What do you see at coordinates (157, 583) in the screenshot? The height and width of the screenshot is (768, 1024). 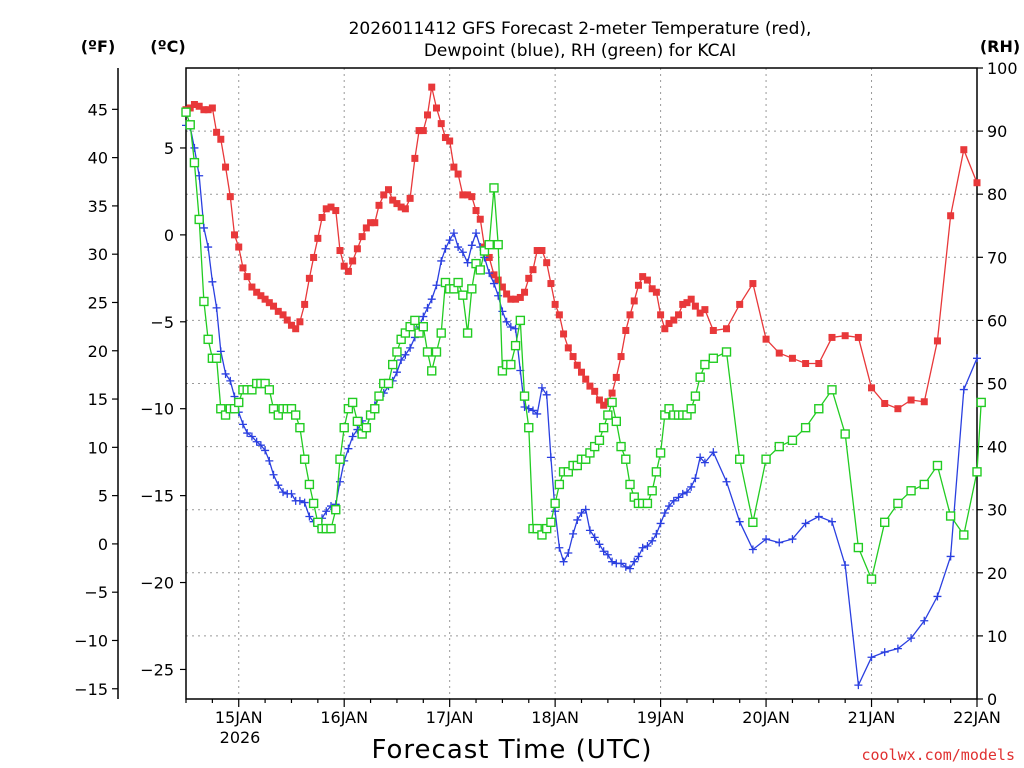 I see `celsius-tick-label: −20` at bounding box center [157, 583].